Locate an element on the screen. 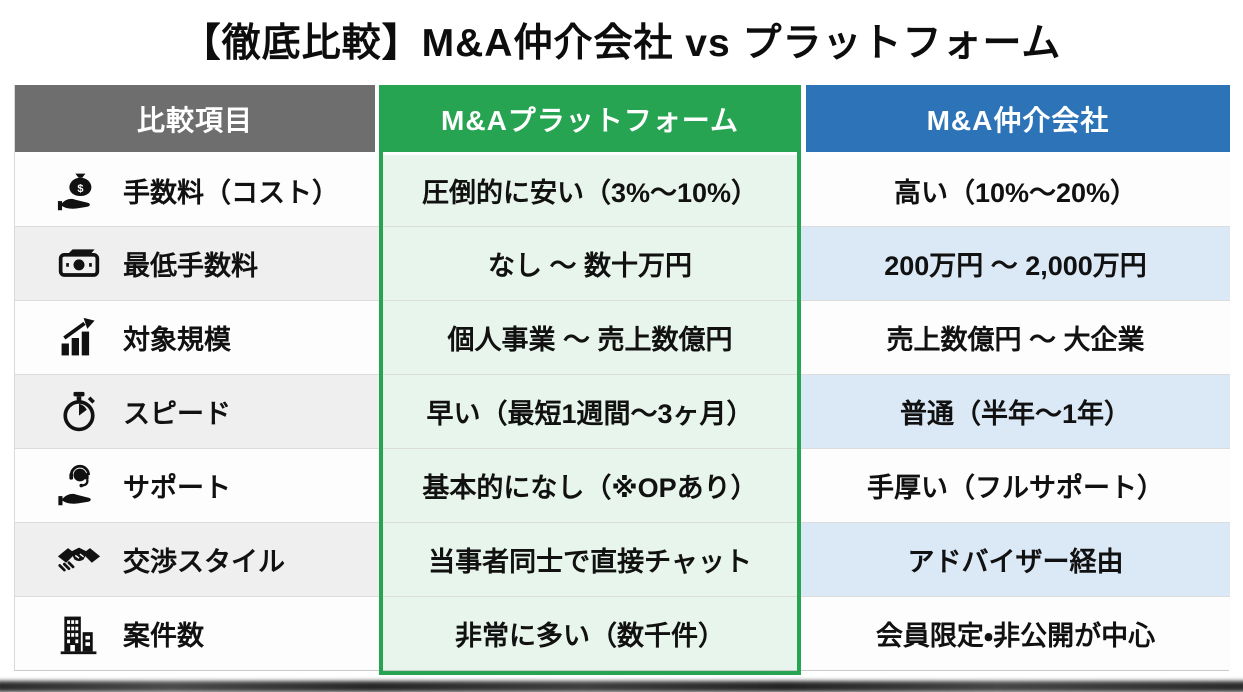 The height and width of the screenshot is (692, 1243). cropped-bottom-content-strip is located at coordinates (621, 686).